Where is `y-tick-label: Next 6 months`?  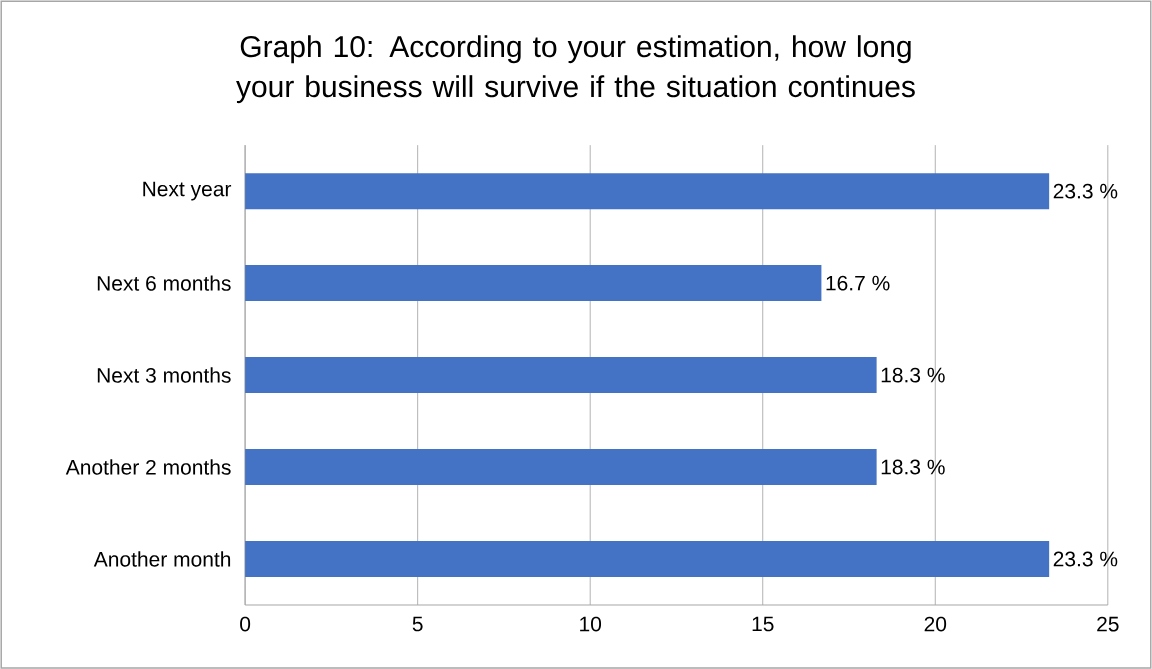
y-tick-label: Next 6 months is located at coordinates (164, 283).